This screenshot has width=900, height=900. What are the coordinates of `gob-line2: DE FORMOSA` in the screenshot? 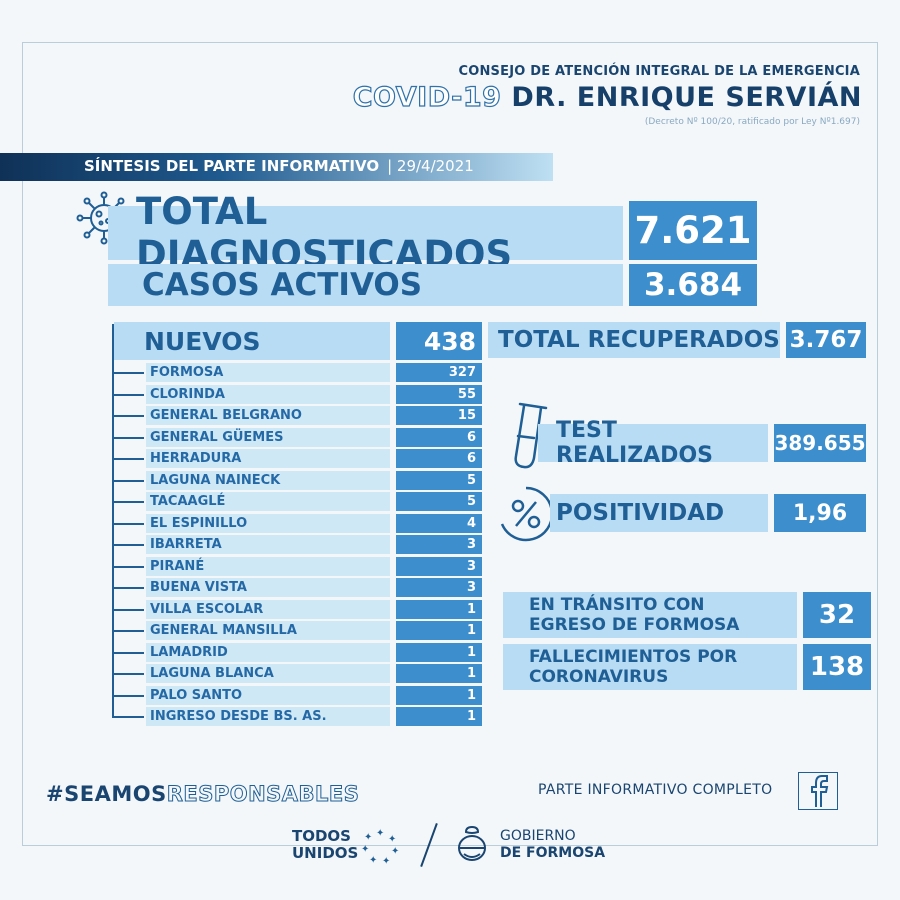 It's located at (553, 853).